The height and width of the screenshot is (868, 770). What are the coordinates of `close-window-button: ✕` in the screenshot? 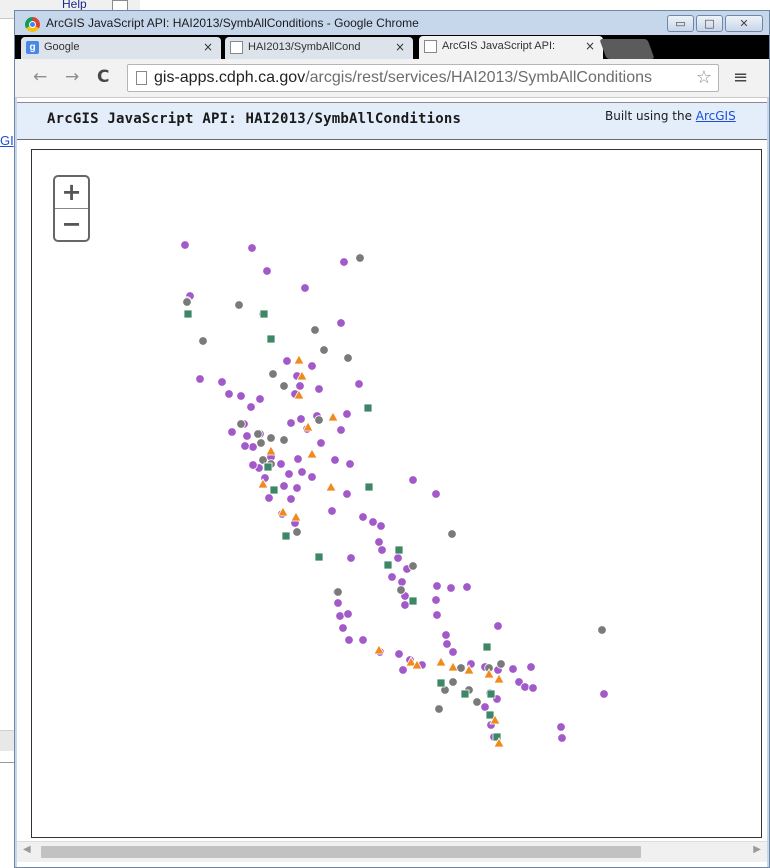 It's located at (744, 23).